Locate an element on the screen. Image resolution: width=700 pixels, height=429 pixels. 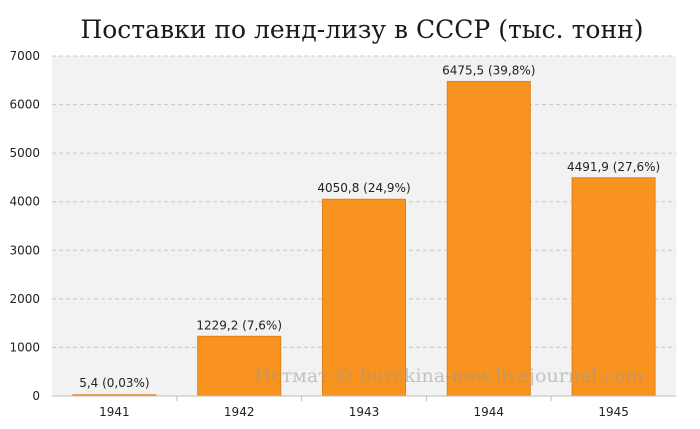
x-axis: 1941 1942 1943 1944 1945 is located at coordinates (364, 407).